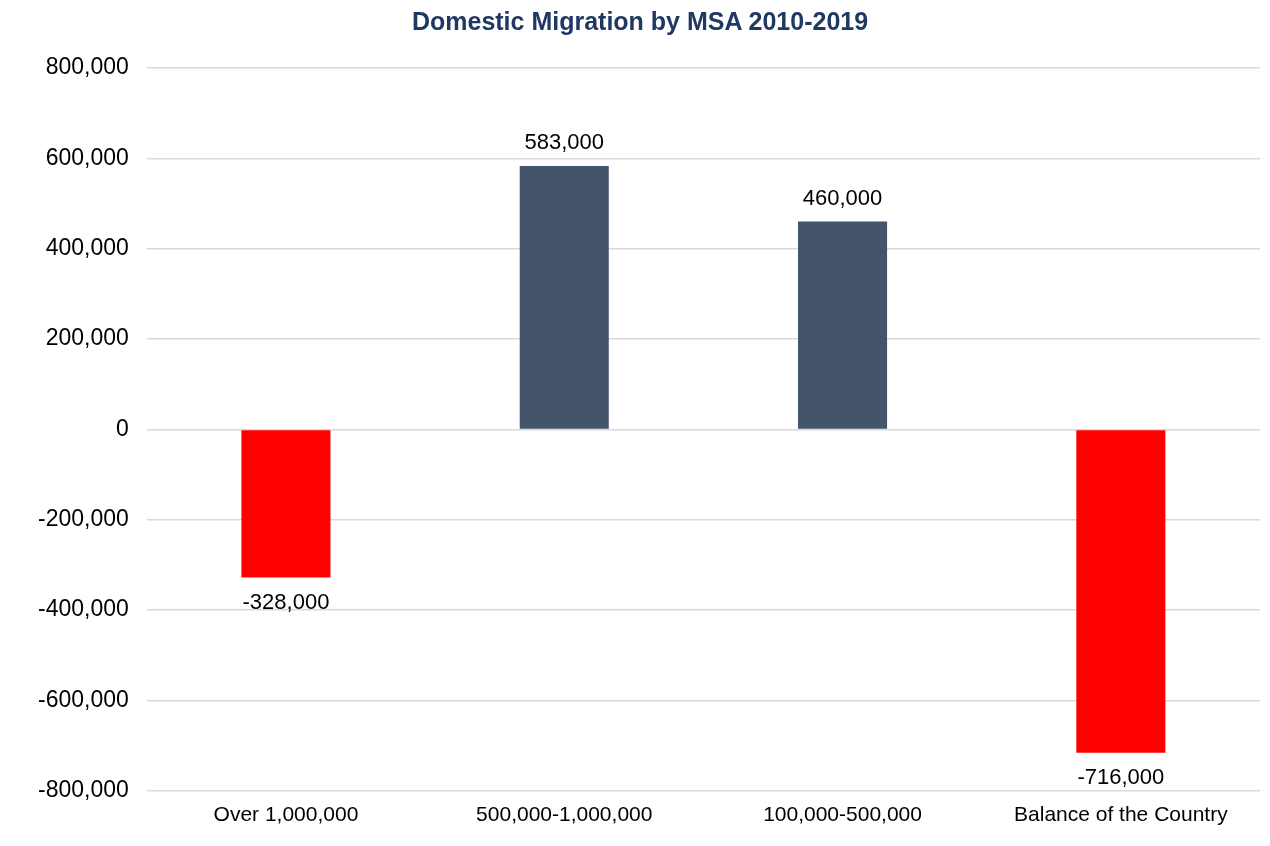 The height and width of the screenshot is (846, 1270). I want to click on x-tick-label: Balance of the Country, so click(1121, 814).